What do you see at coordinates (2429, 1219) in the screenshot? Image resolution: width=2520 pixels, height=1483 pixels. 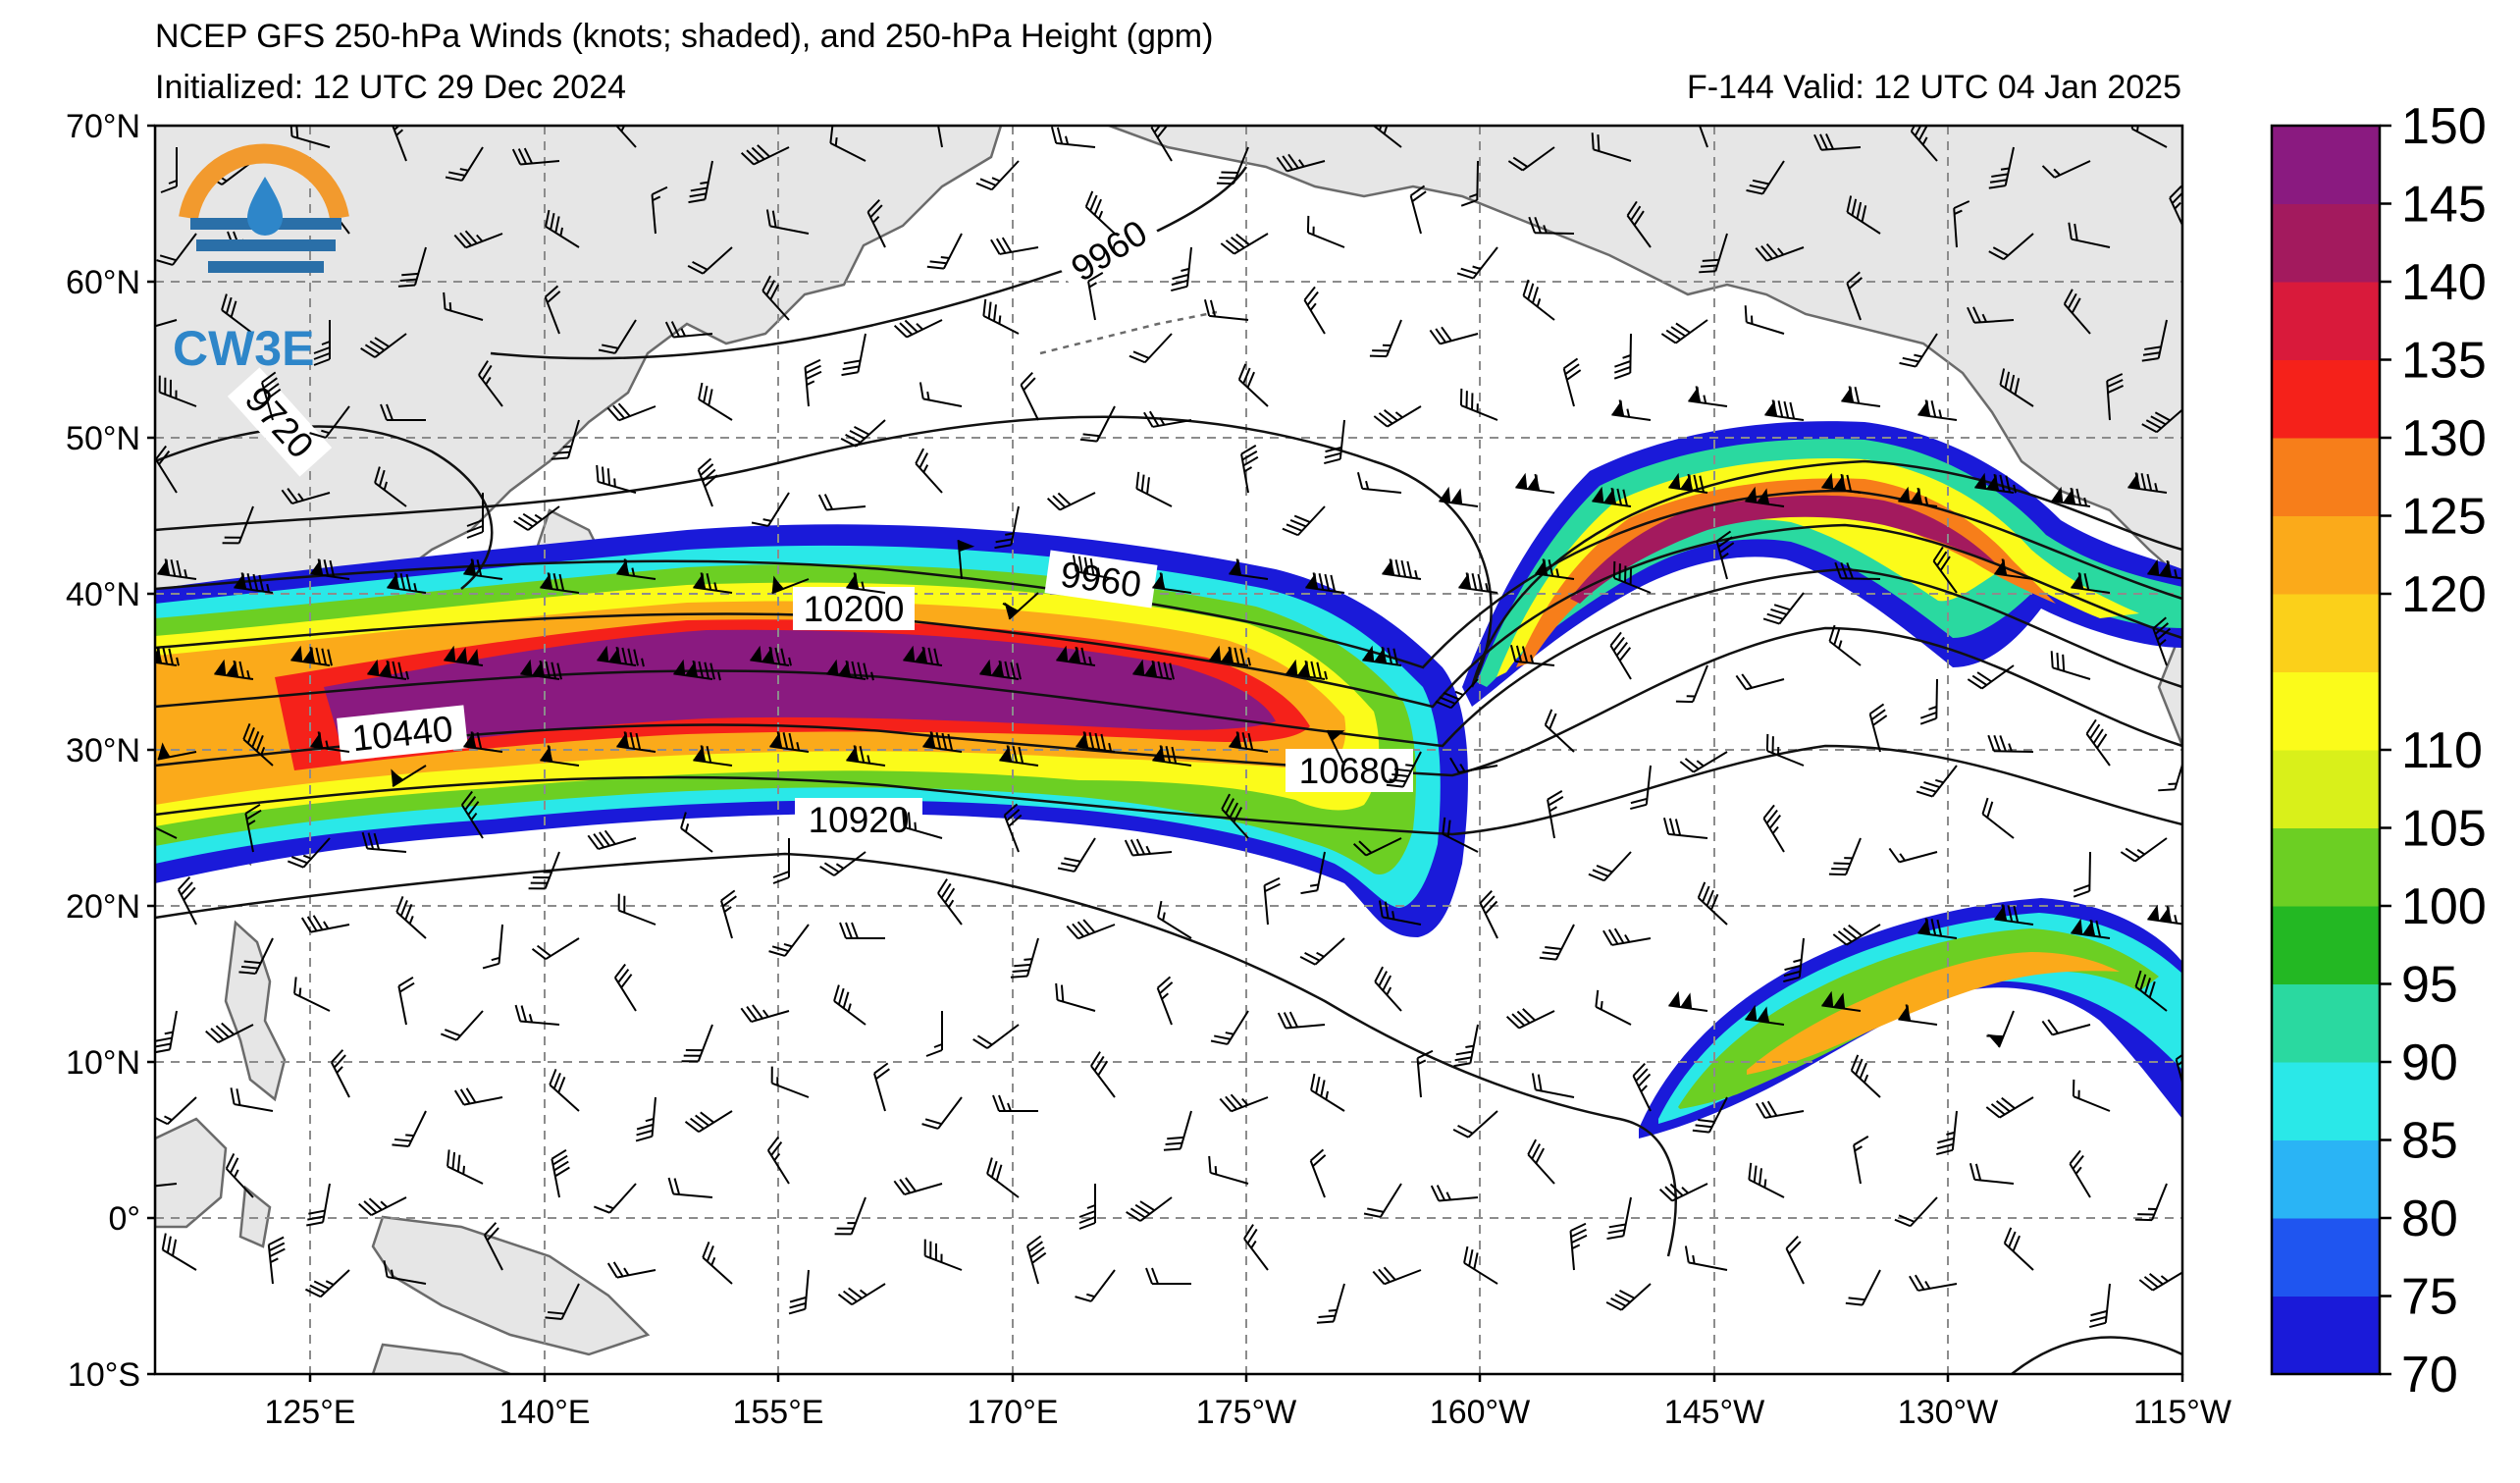 I see `colorbar-label: 80` at bounding box center [2429, 1219].